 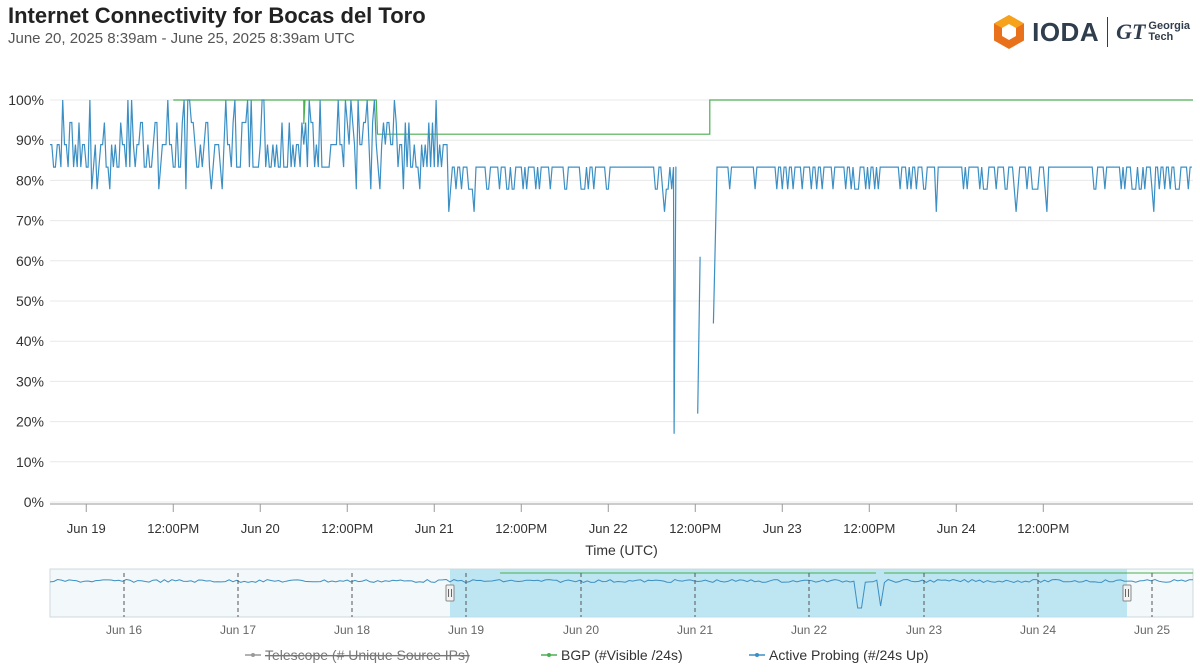 What do you see at coordinates (849, 655) in the screenshot?
I see `legend-label: Active Probing (#/24s Up)` at bounding box center [849, 655].